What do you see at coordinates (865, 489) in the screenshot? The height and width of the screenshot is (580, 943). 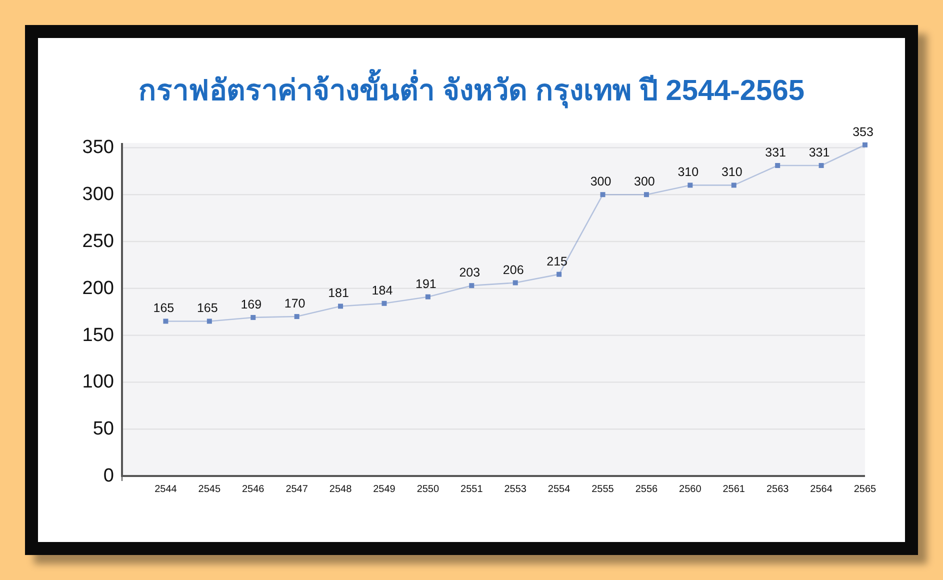 I see `x-tick-label: 2565` at bounding box center [865, 489].